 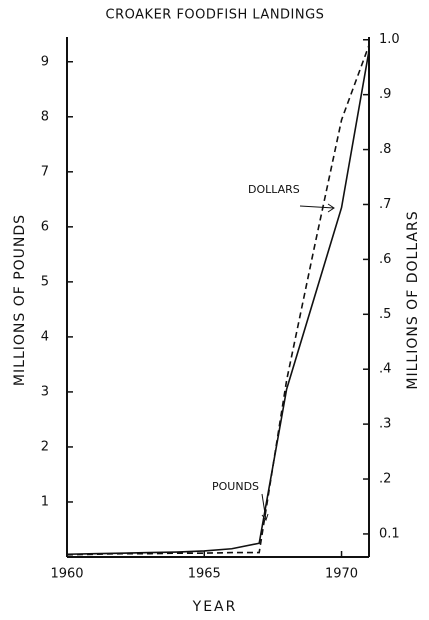 What do you see at coordinates (45, 336) in the screenshot?
I see `y-tick-label: 4` at bounding box center [45, 336].